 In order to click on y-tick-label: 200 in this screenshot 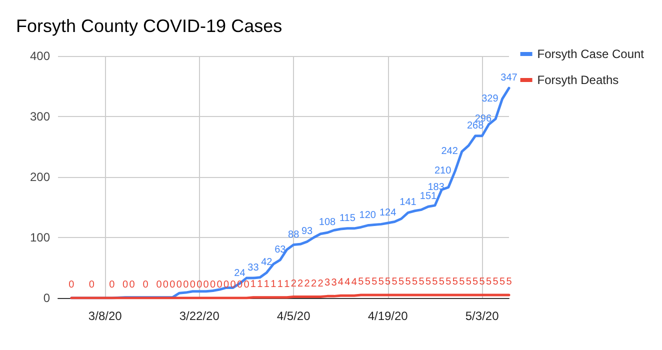, I will do `click(40, 177)`.